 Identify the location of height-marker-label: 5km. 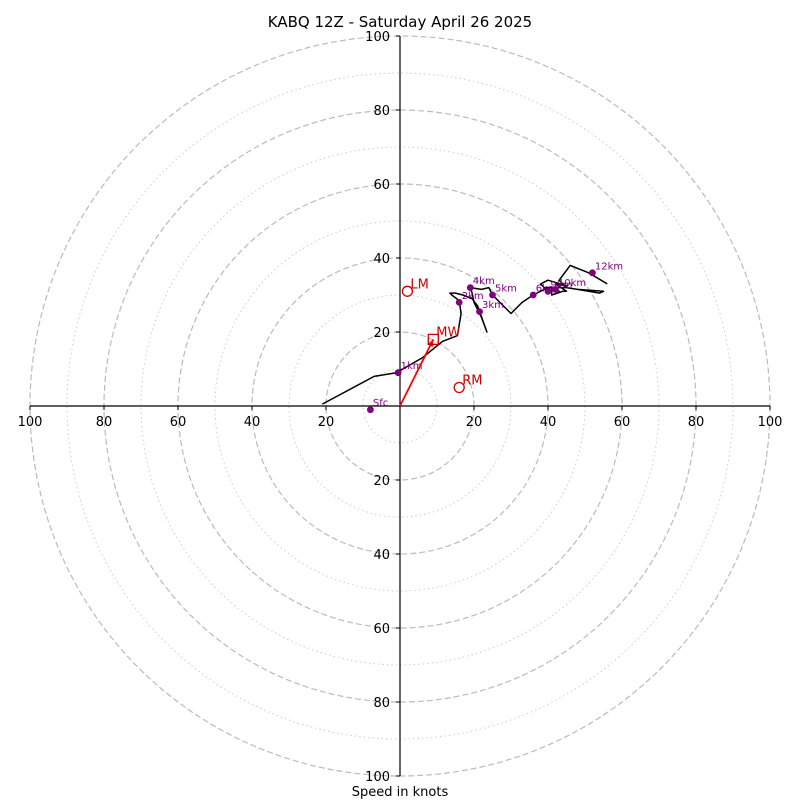
(506, 289).